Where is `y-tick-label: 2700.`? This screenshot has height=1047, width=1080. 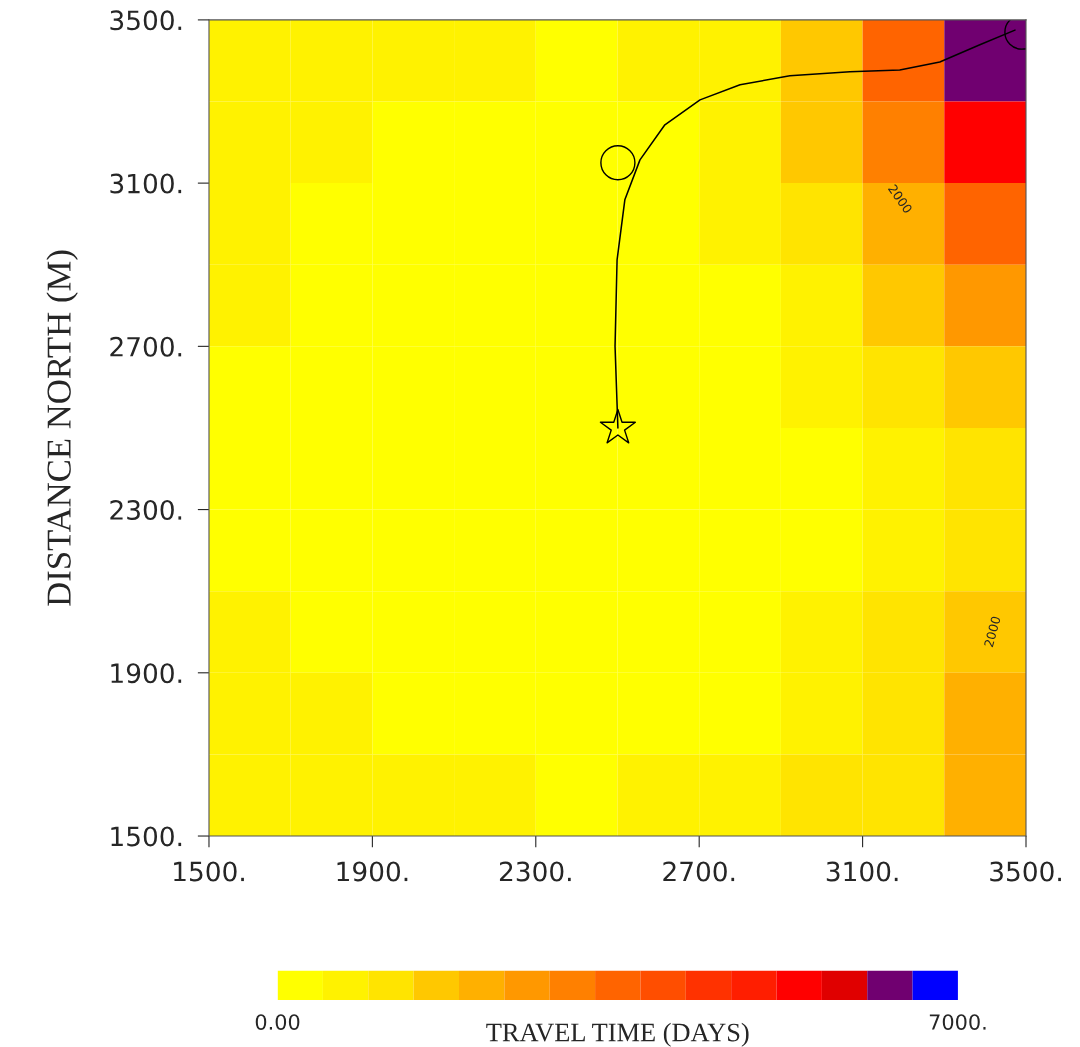
y-tick-label: 2700. is located at coordinates (146, 346).